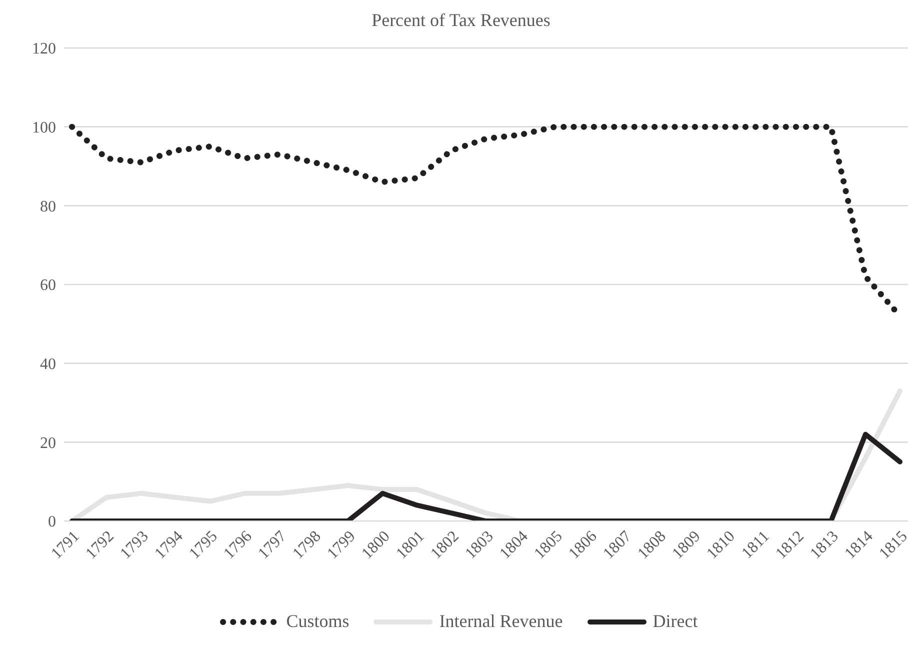 The image size is (922, 652). What do you see at coordinates (44, 128) in the screenshot?
I see `y-tick-label: 100` at bounding box center [44, 128].